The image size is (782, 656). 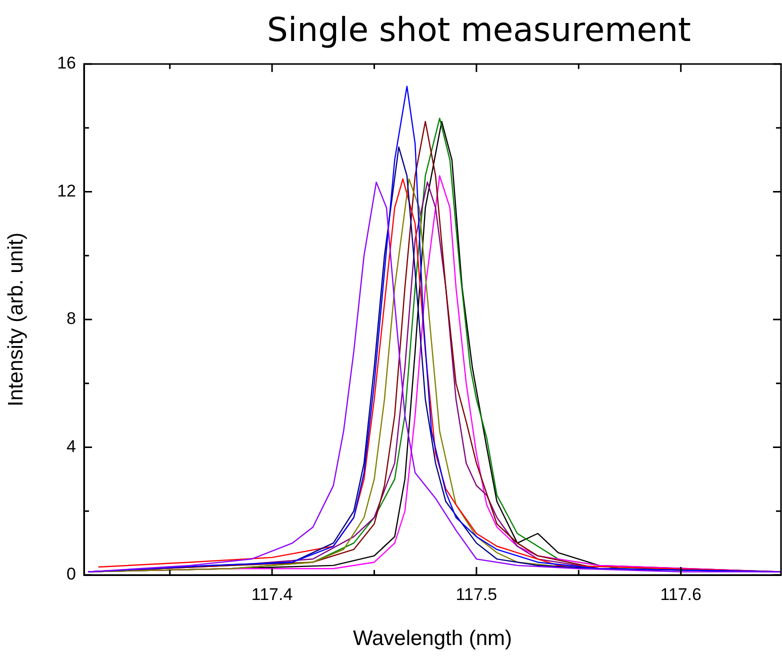 I want to click on y-tick-label: 12, so click(x=66, y=190).